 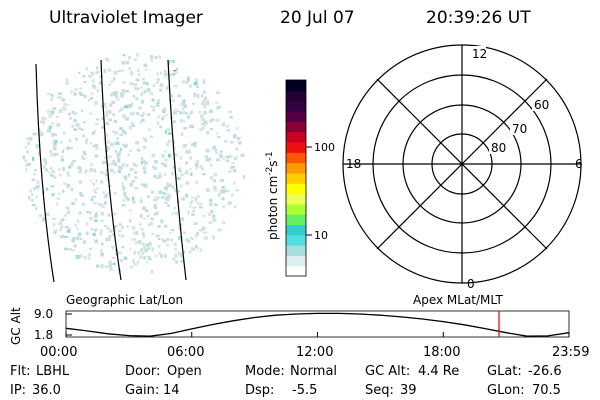 What do you see at coordinates (317, 324) in the screenshot?
I see `altitude-series-line` at bounding box center [317, 324].